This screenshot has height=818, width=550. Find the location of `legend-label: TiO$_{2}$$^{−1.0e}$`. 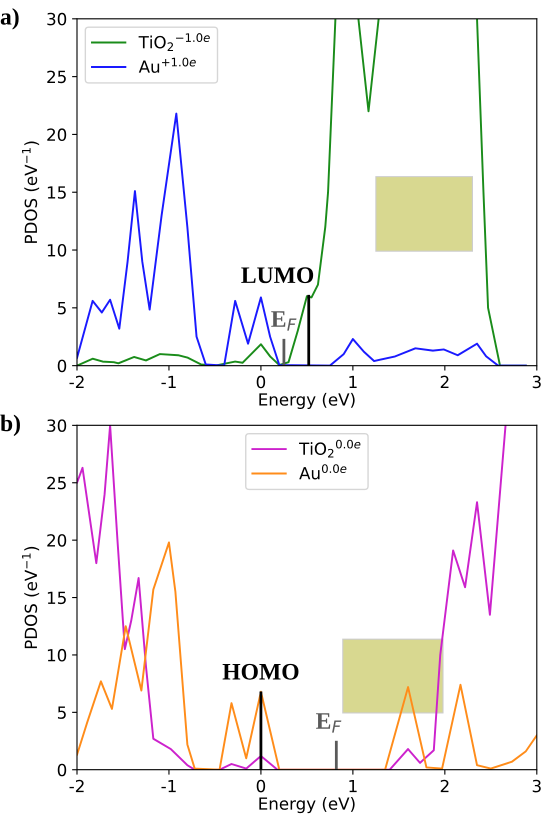

legend-label: TiO$_{2}$$^{−1.0e}$ is located at coordinates (174, 42).